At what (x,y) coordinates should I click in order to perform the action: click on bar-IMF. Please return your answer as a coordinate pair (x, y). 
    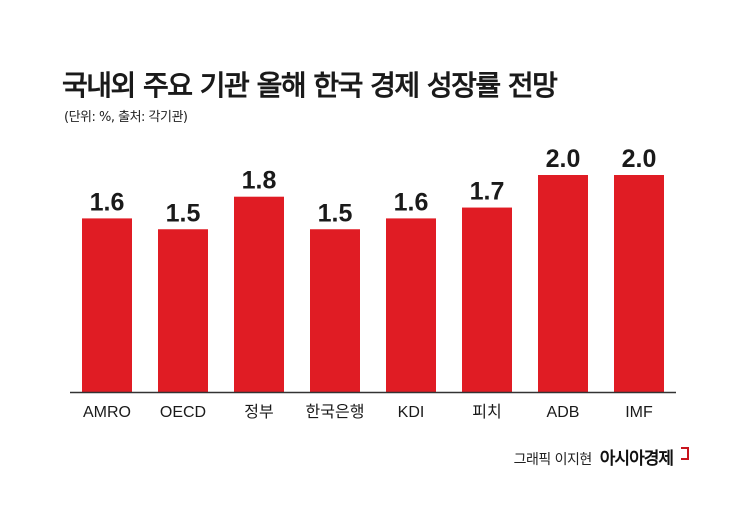
    Looking at the image, I should click on (639, 283).